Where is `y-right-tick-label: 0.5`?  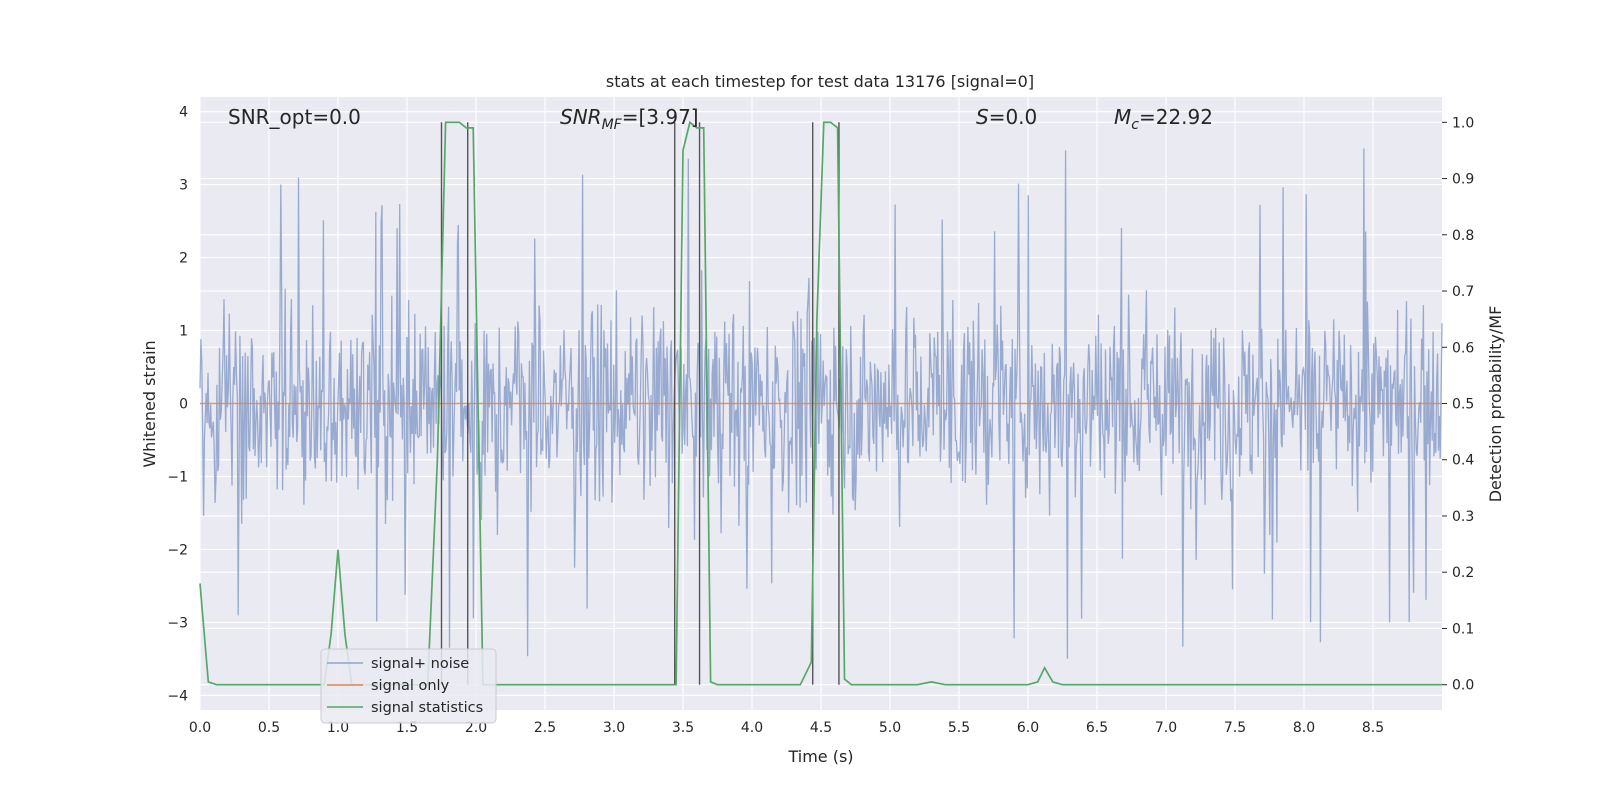
y-right-tick-label: 0.5 is located at coordinates (1463, 405).